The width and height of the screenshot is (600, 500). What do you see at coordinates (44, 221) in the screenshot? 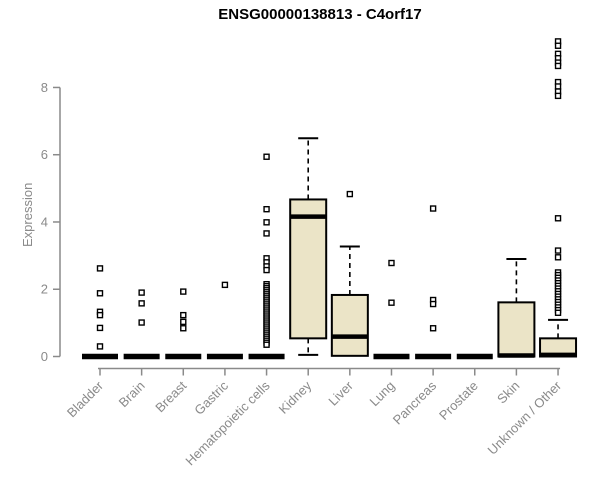
I see `y-tick-label: 4` at bounding box center [44, 221].